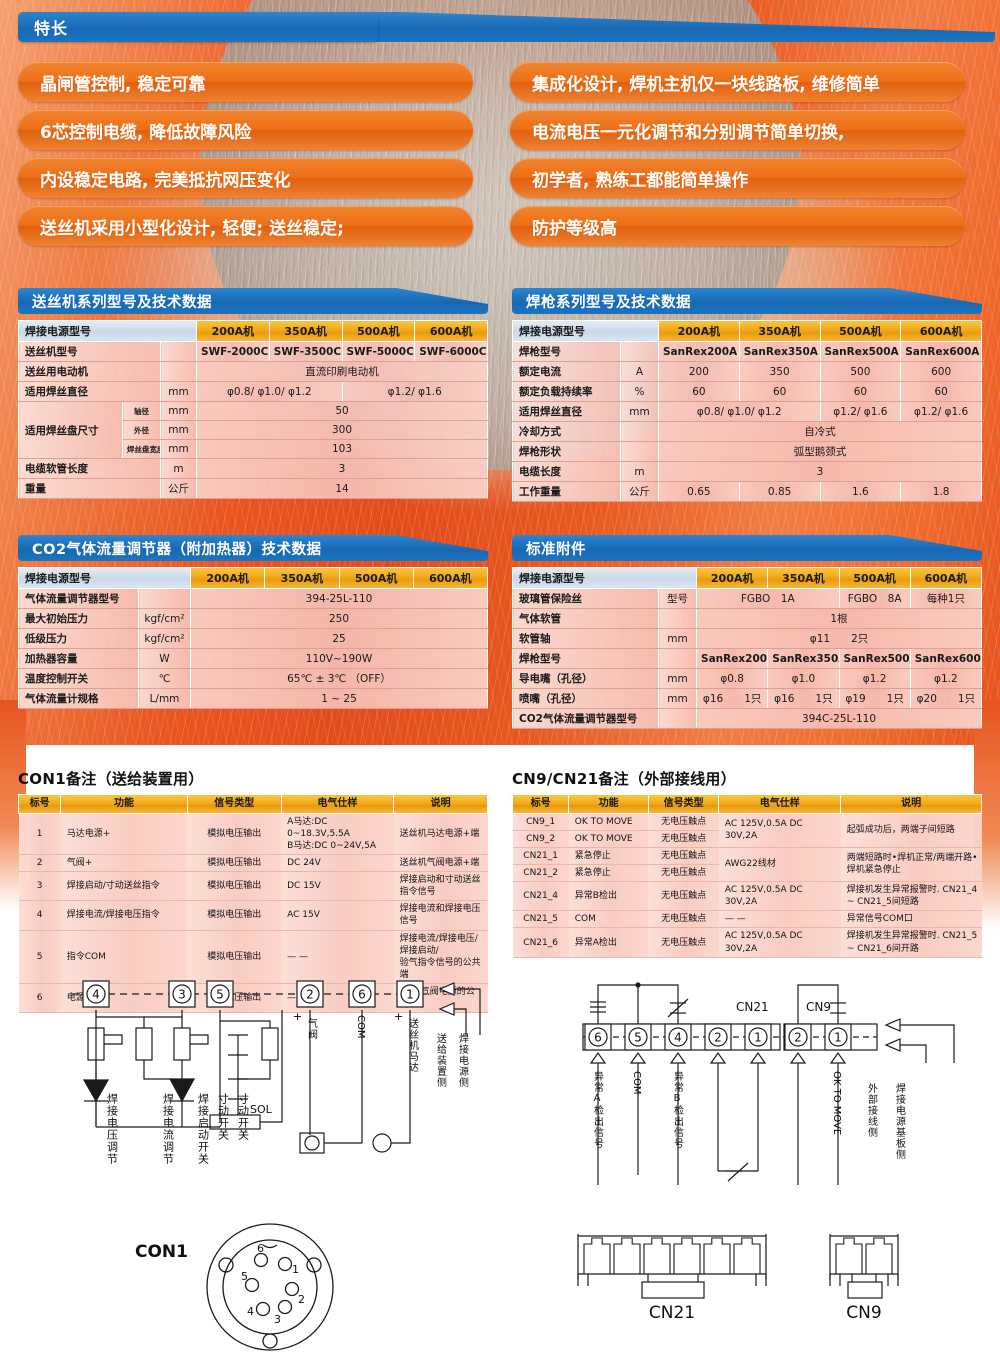  I want to click on con1-wiring-diagram: 4 3 5 2 6 1, so click(250, 1165).